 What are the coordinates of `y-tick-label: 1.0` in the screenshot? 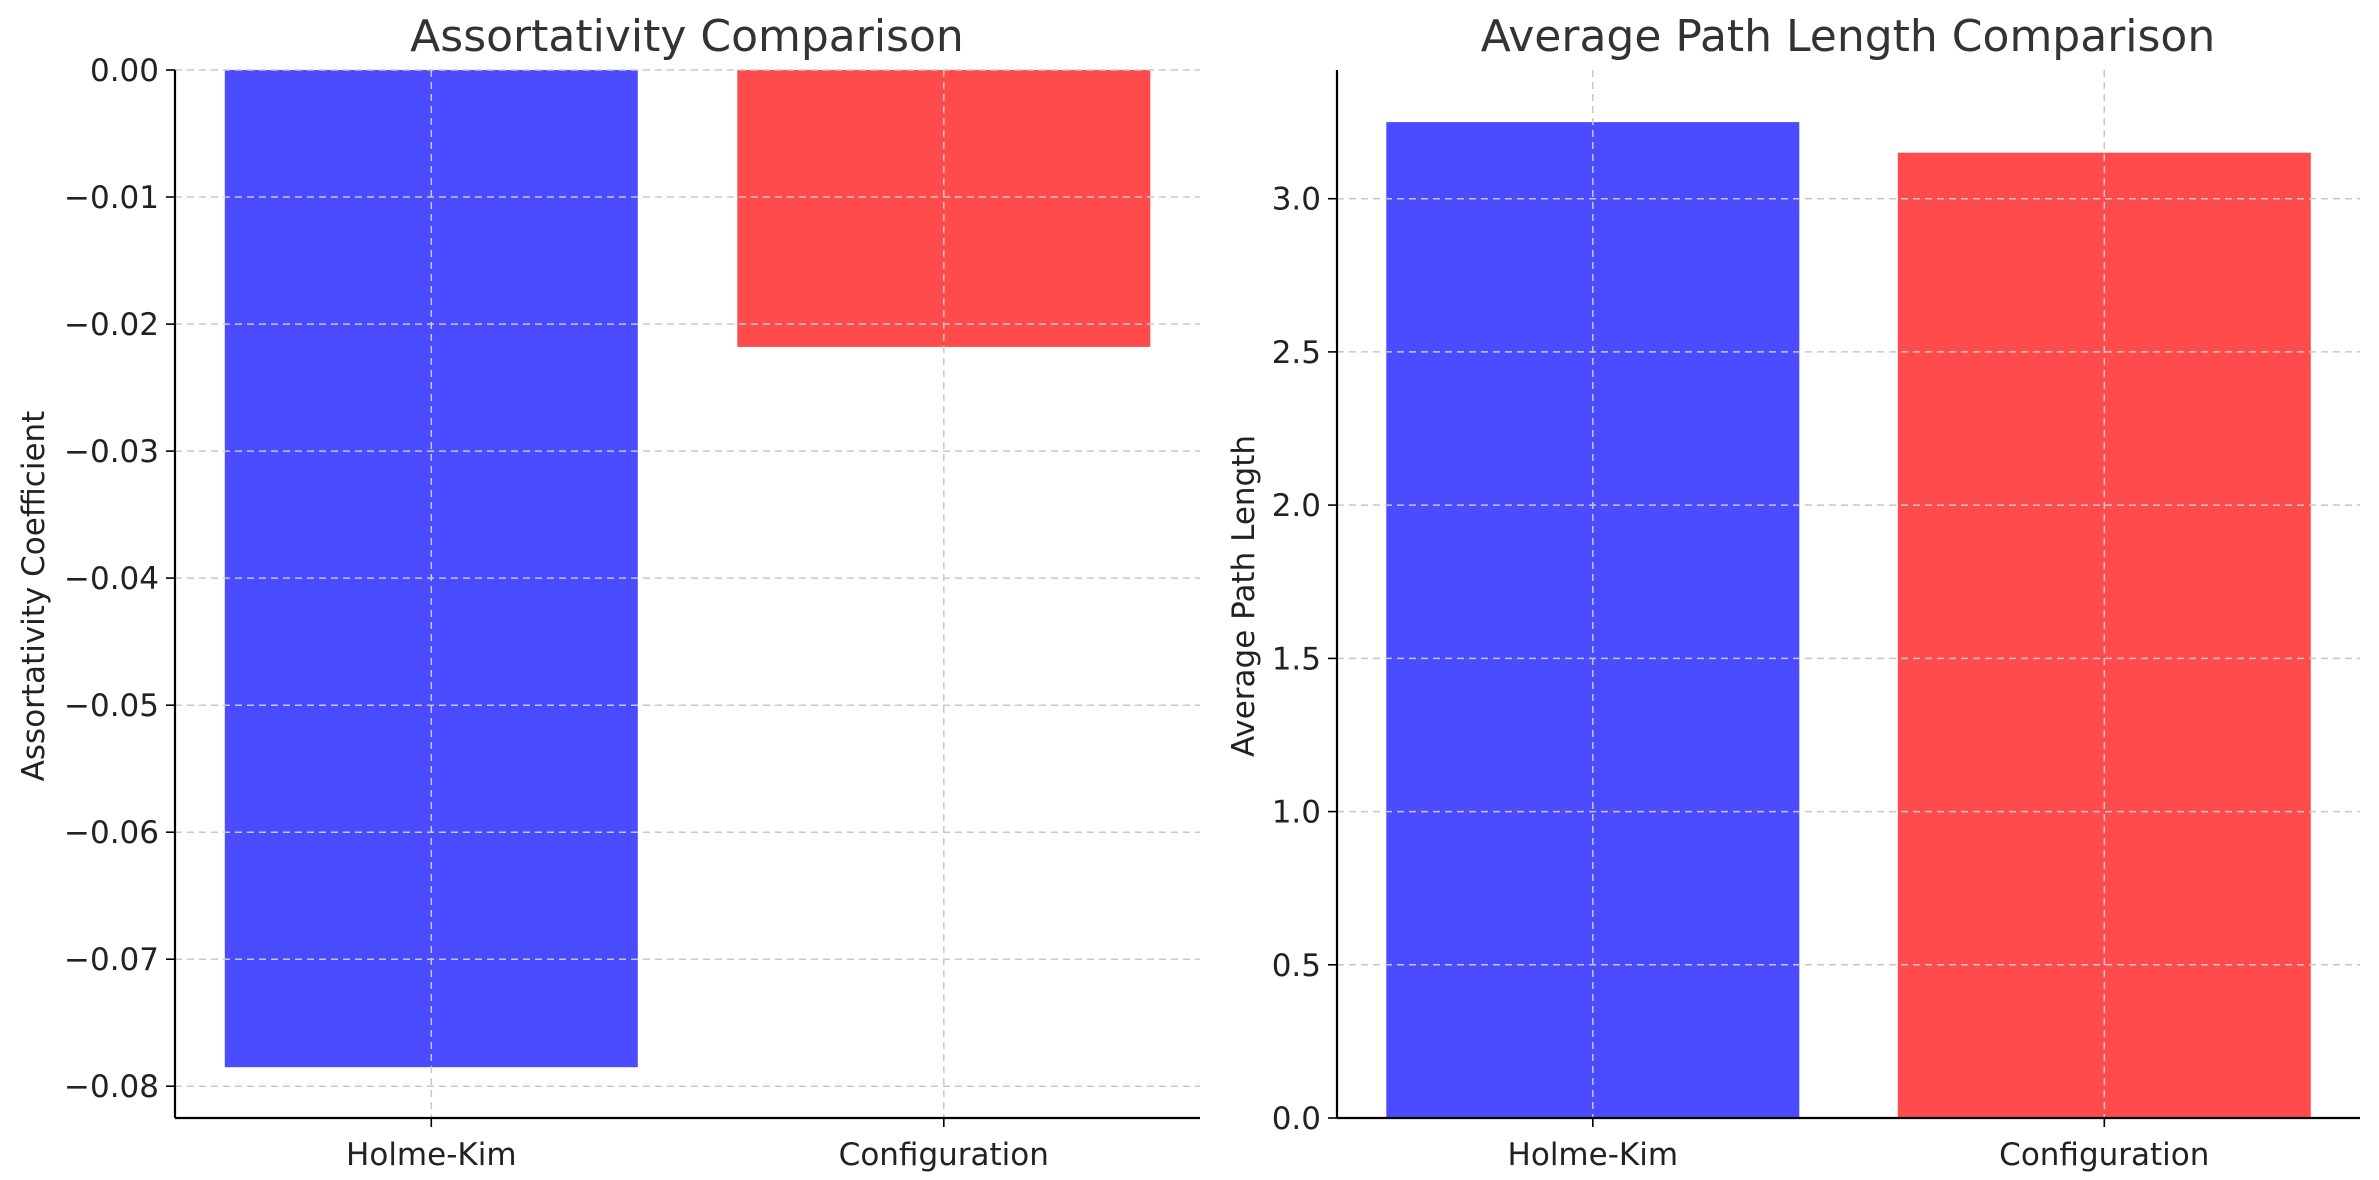 It's located at (1296, 813).